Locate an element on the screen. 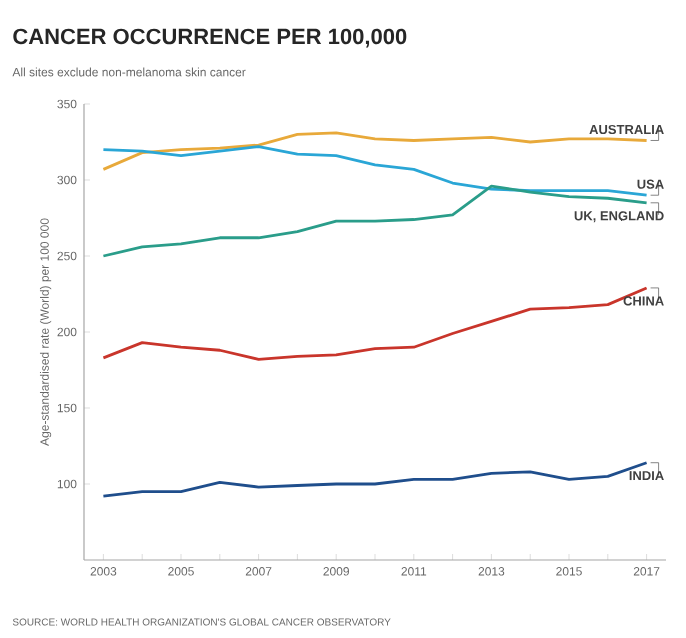  chart-title: CANCER OCCURRENCE PER 100,000 is located at coordinates (210, 38).